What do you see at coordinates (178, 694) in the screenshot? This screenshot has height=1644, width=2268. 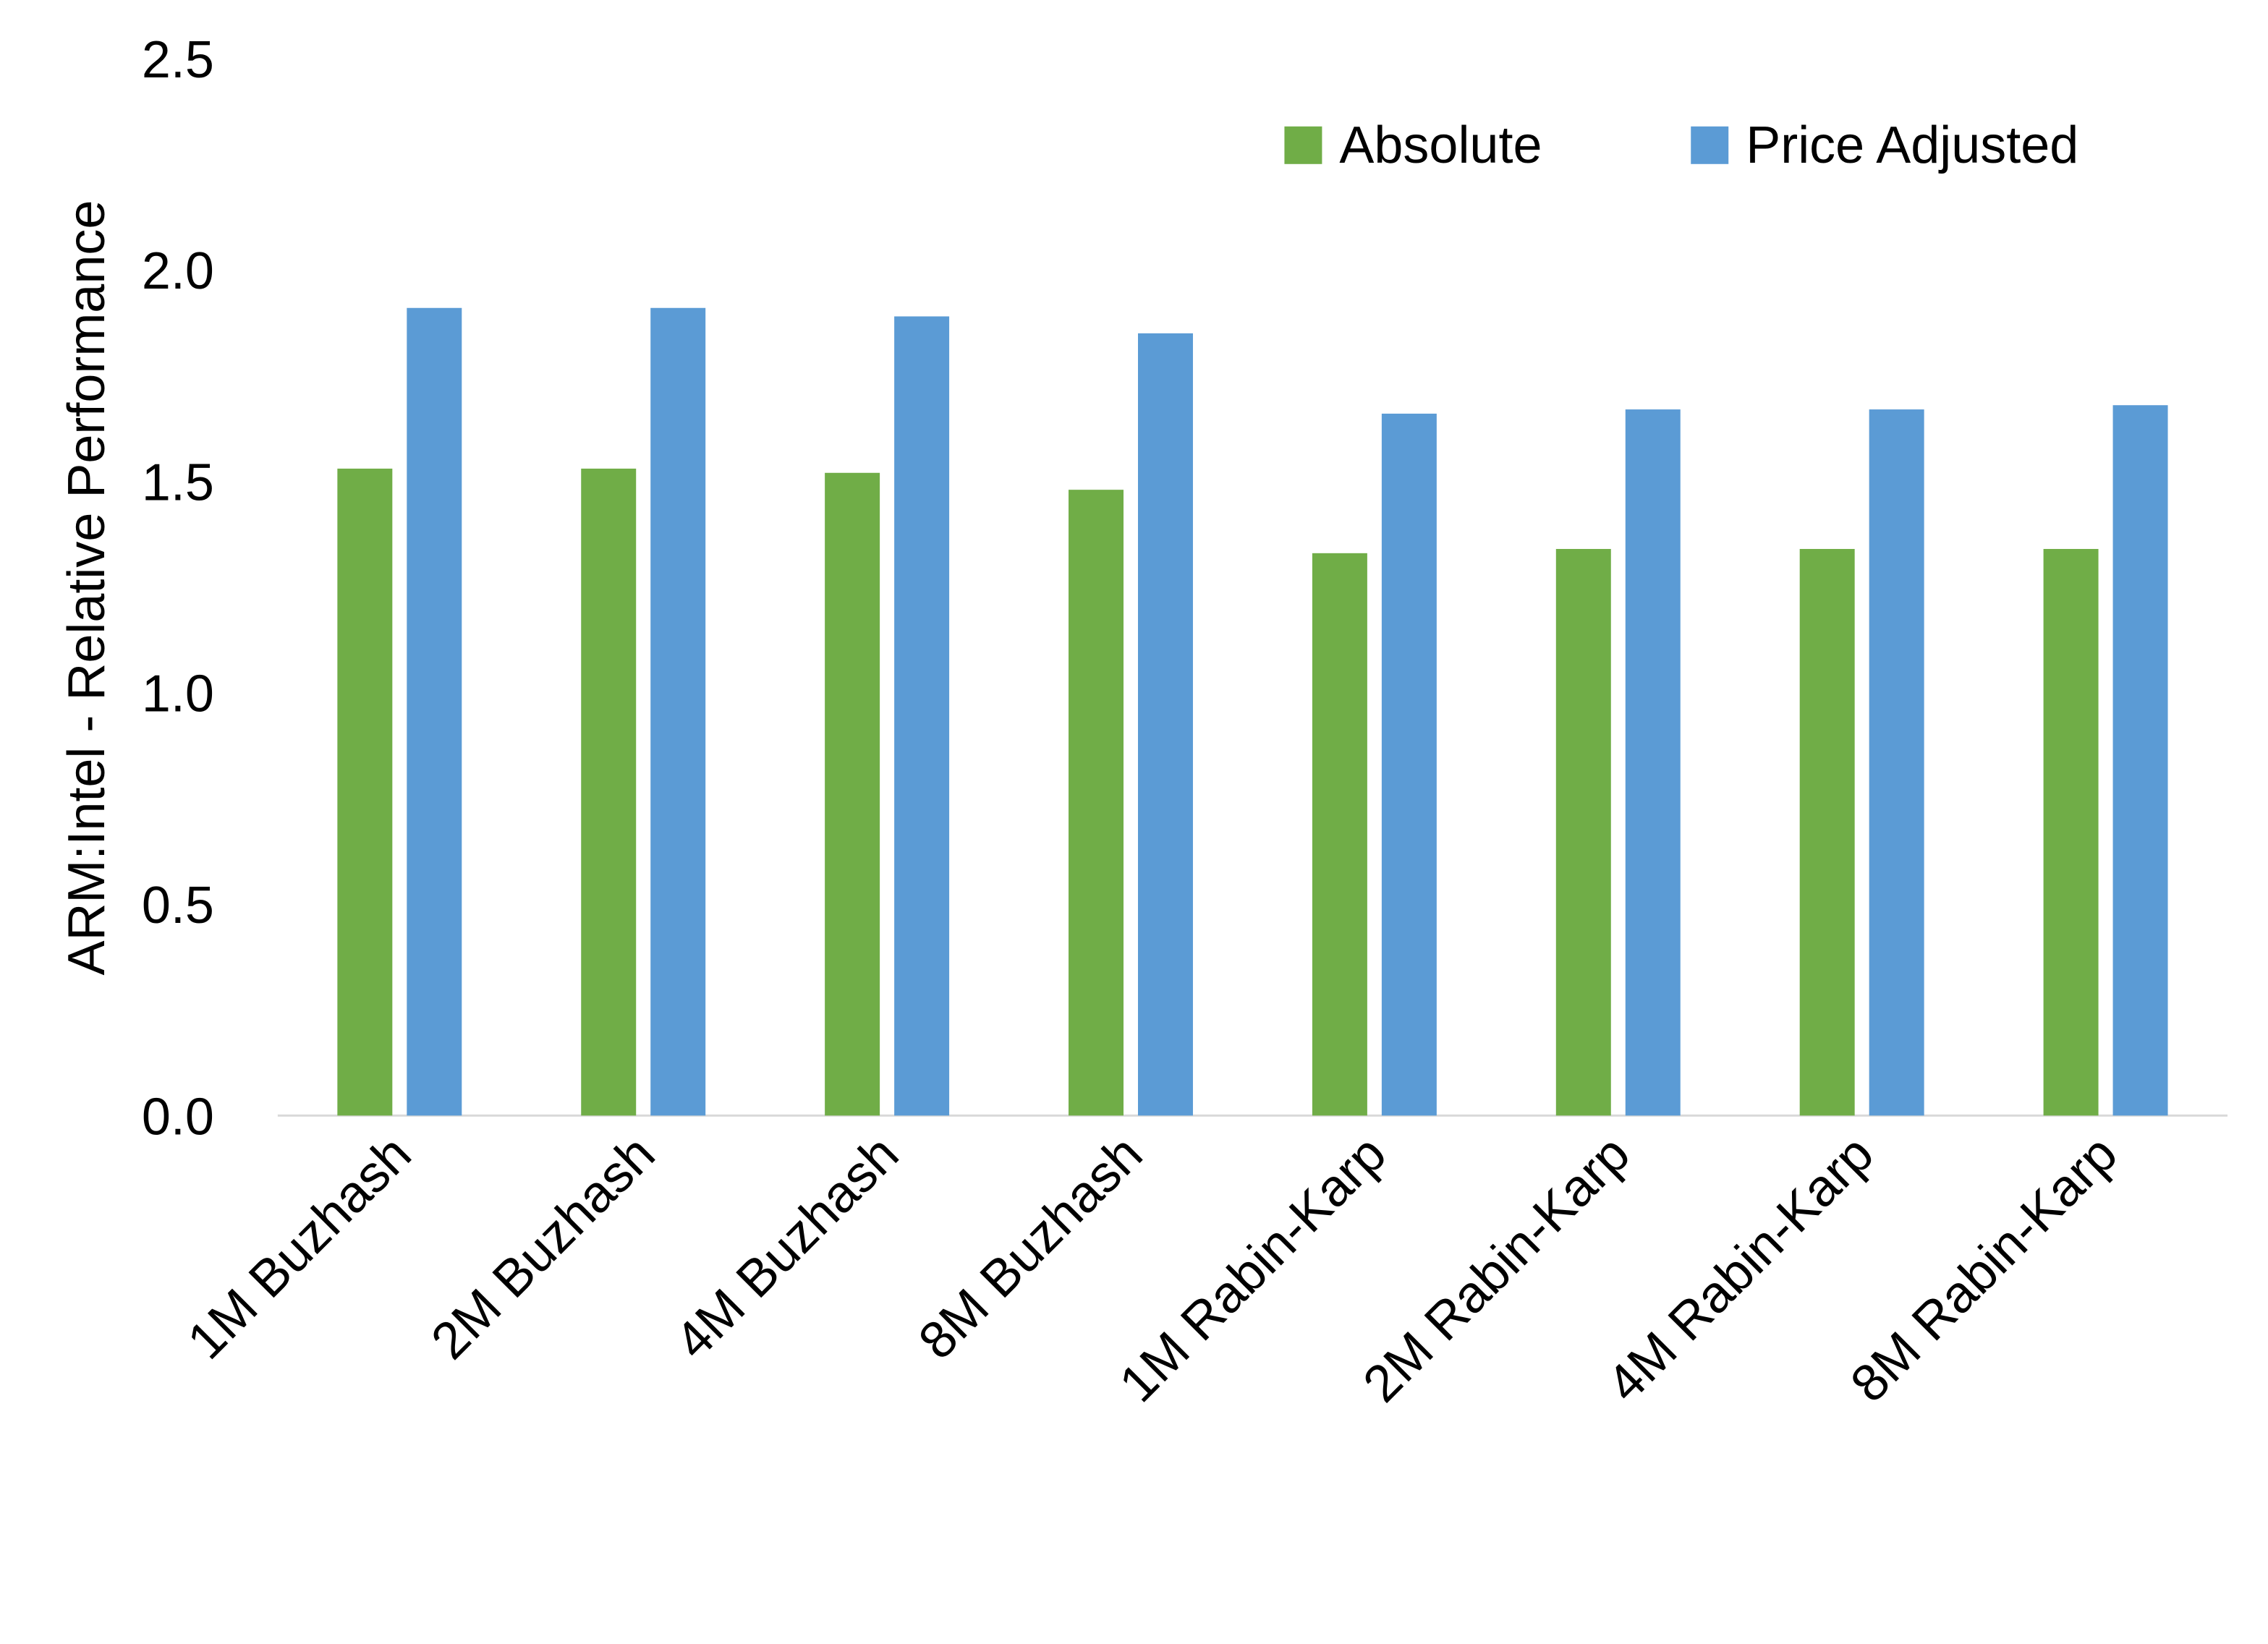 I see `y-tick-label: 1.0` at bounding box center [178, 694].